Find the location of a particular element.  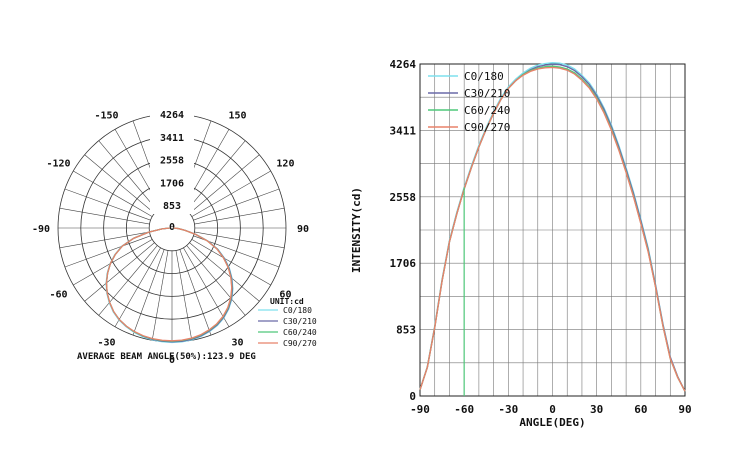

polar-label-band is located at coordinates (172, 163).